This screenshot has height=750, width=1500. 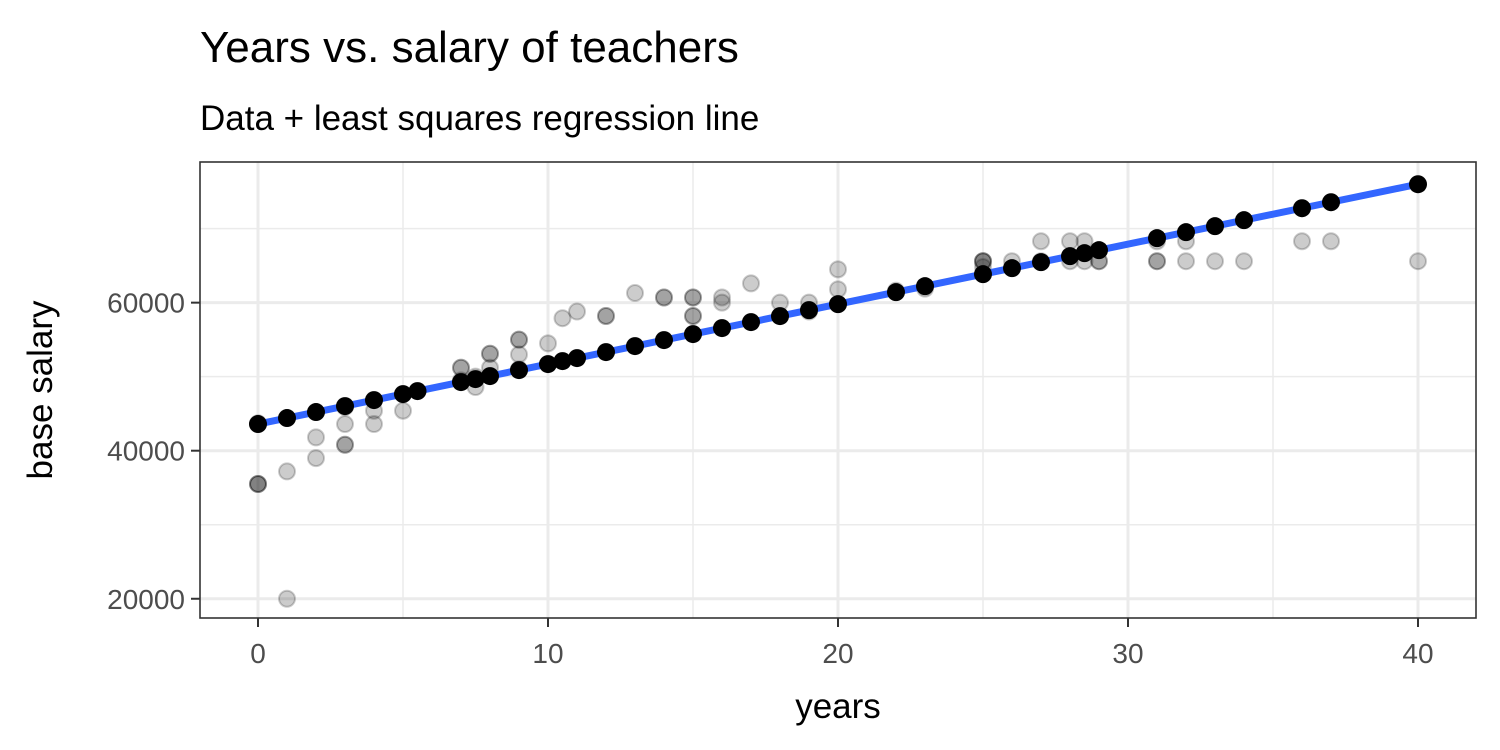 What do you see at coordinates (547, 653) in the screenshot?
I see `x-tick-label: 10` at bounding box center [547, 653].